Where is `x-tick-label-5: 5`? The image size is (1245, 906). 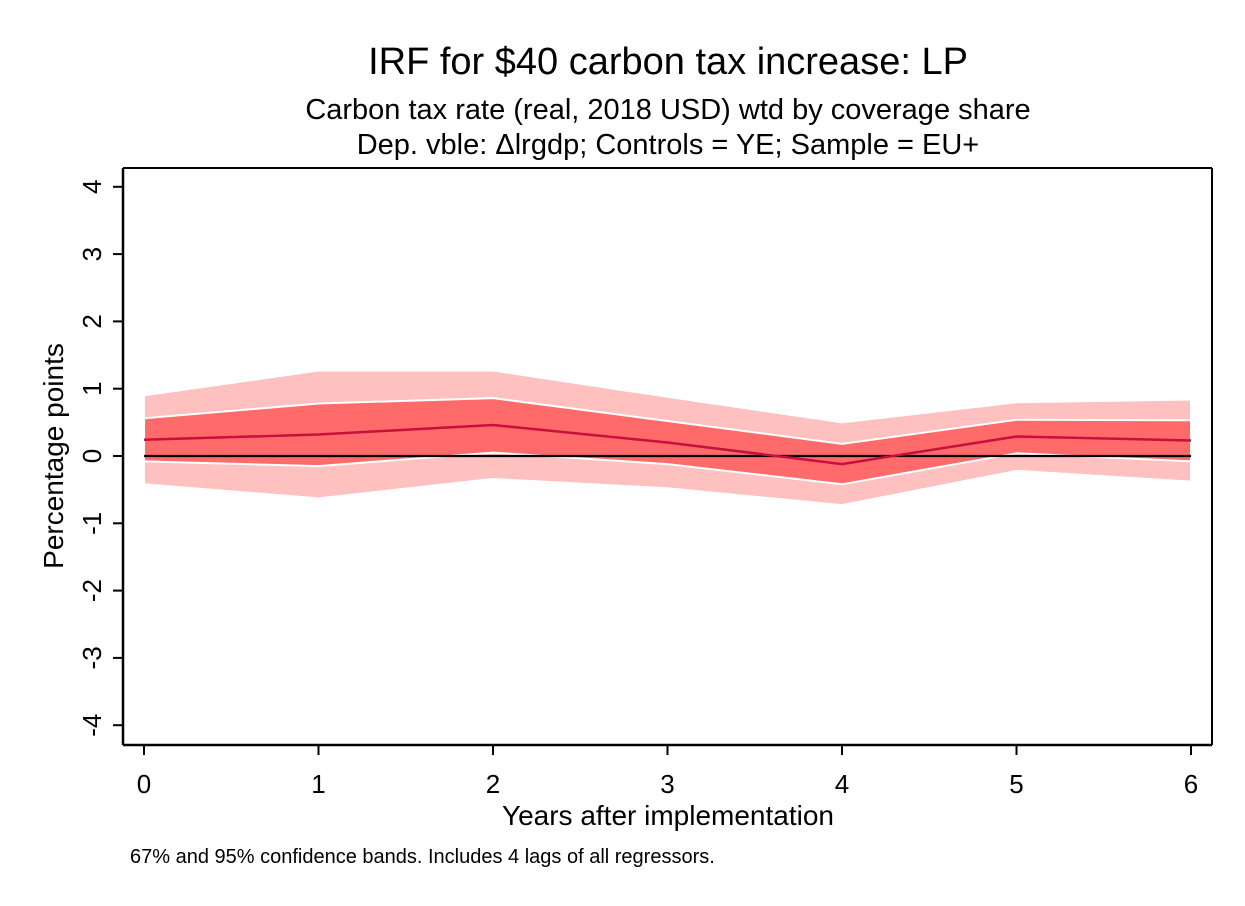 x-tick-label-5: 5 is located at coordinates (1016, 784).